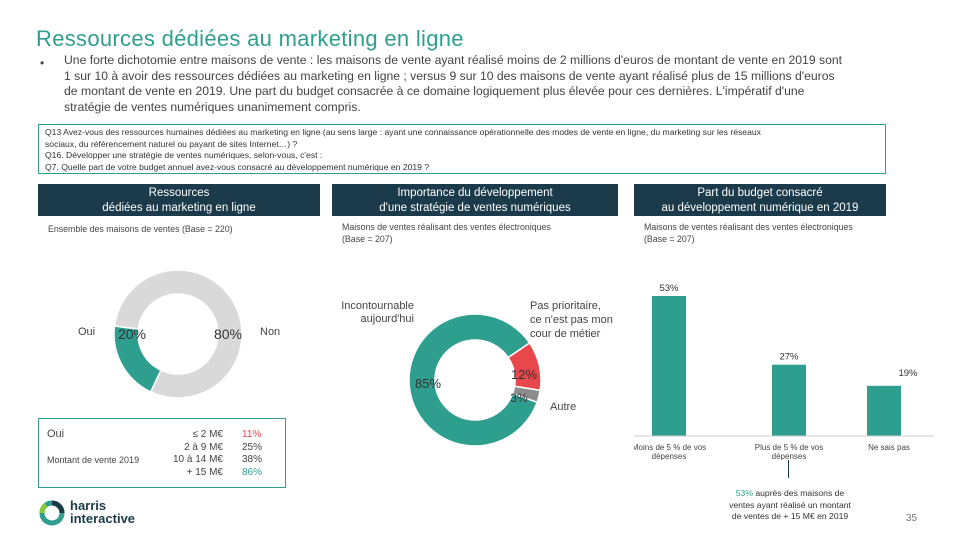  What do you see at coordinates (565, 334) in the screenshot?
I see `label-line: cour de métier` at bounding box center [565, 334].